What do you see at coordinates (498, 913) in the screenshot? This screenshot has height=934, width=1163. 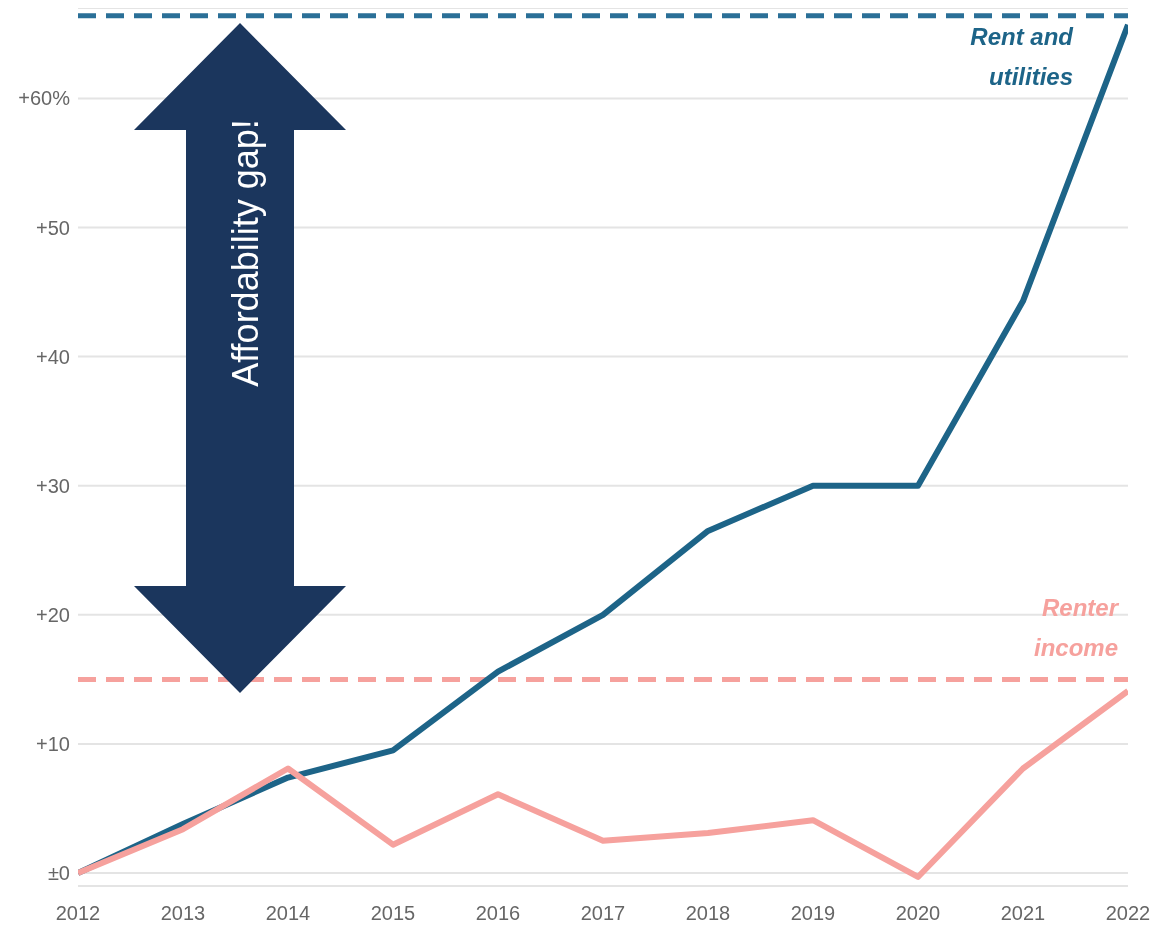 I see `x-tick-label: 2016` at bounding box center [498, 913].